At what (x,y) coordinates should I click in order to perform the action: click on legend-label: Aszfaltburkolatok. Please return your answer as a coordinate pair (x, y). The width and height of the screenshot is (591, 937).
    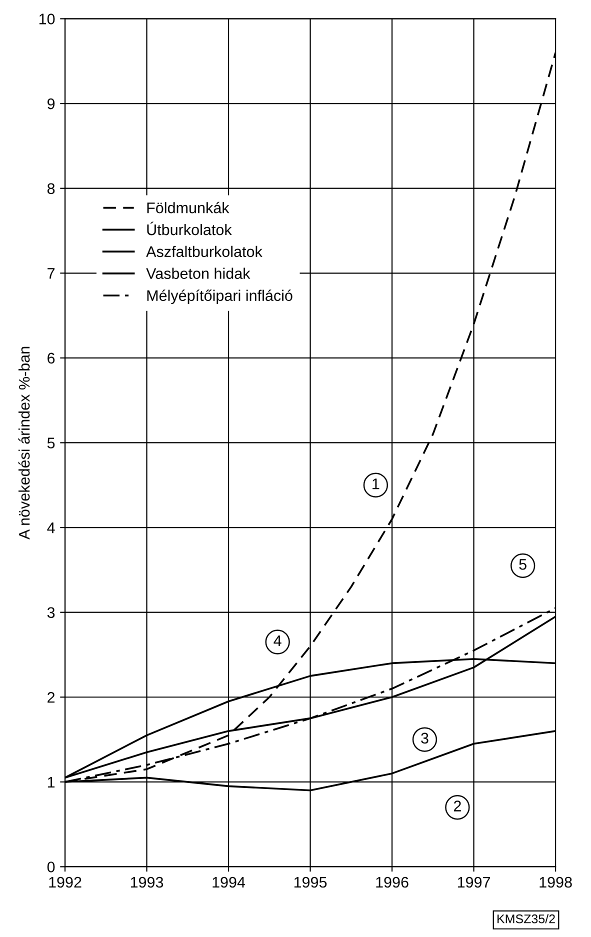
    Looking at the image, I should click on (204, 252).